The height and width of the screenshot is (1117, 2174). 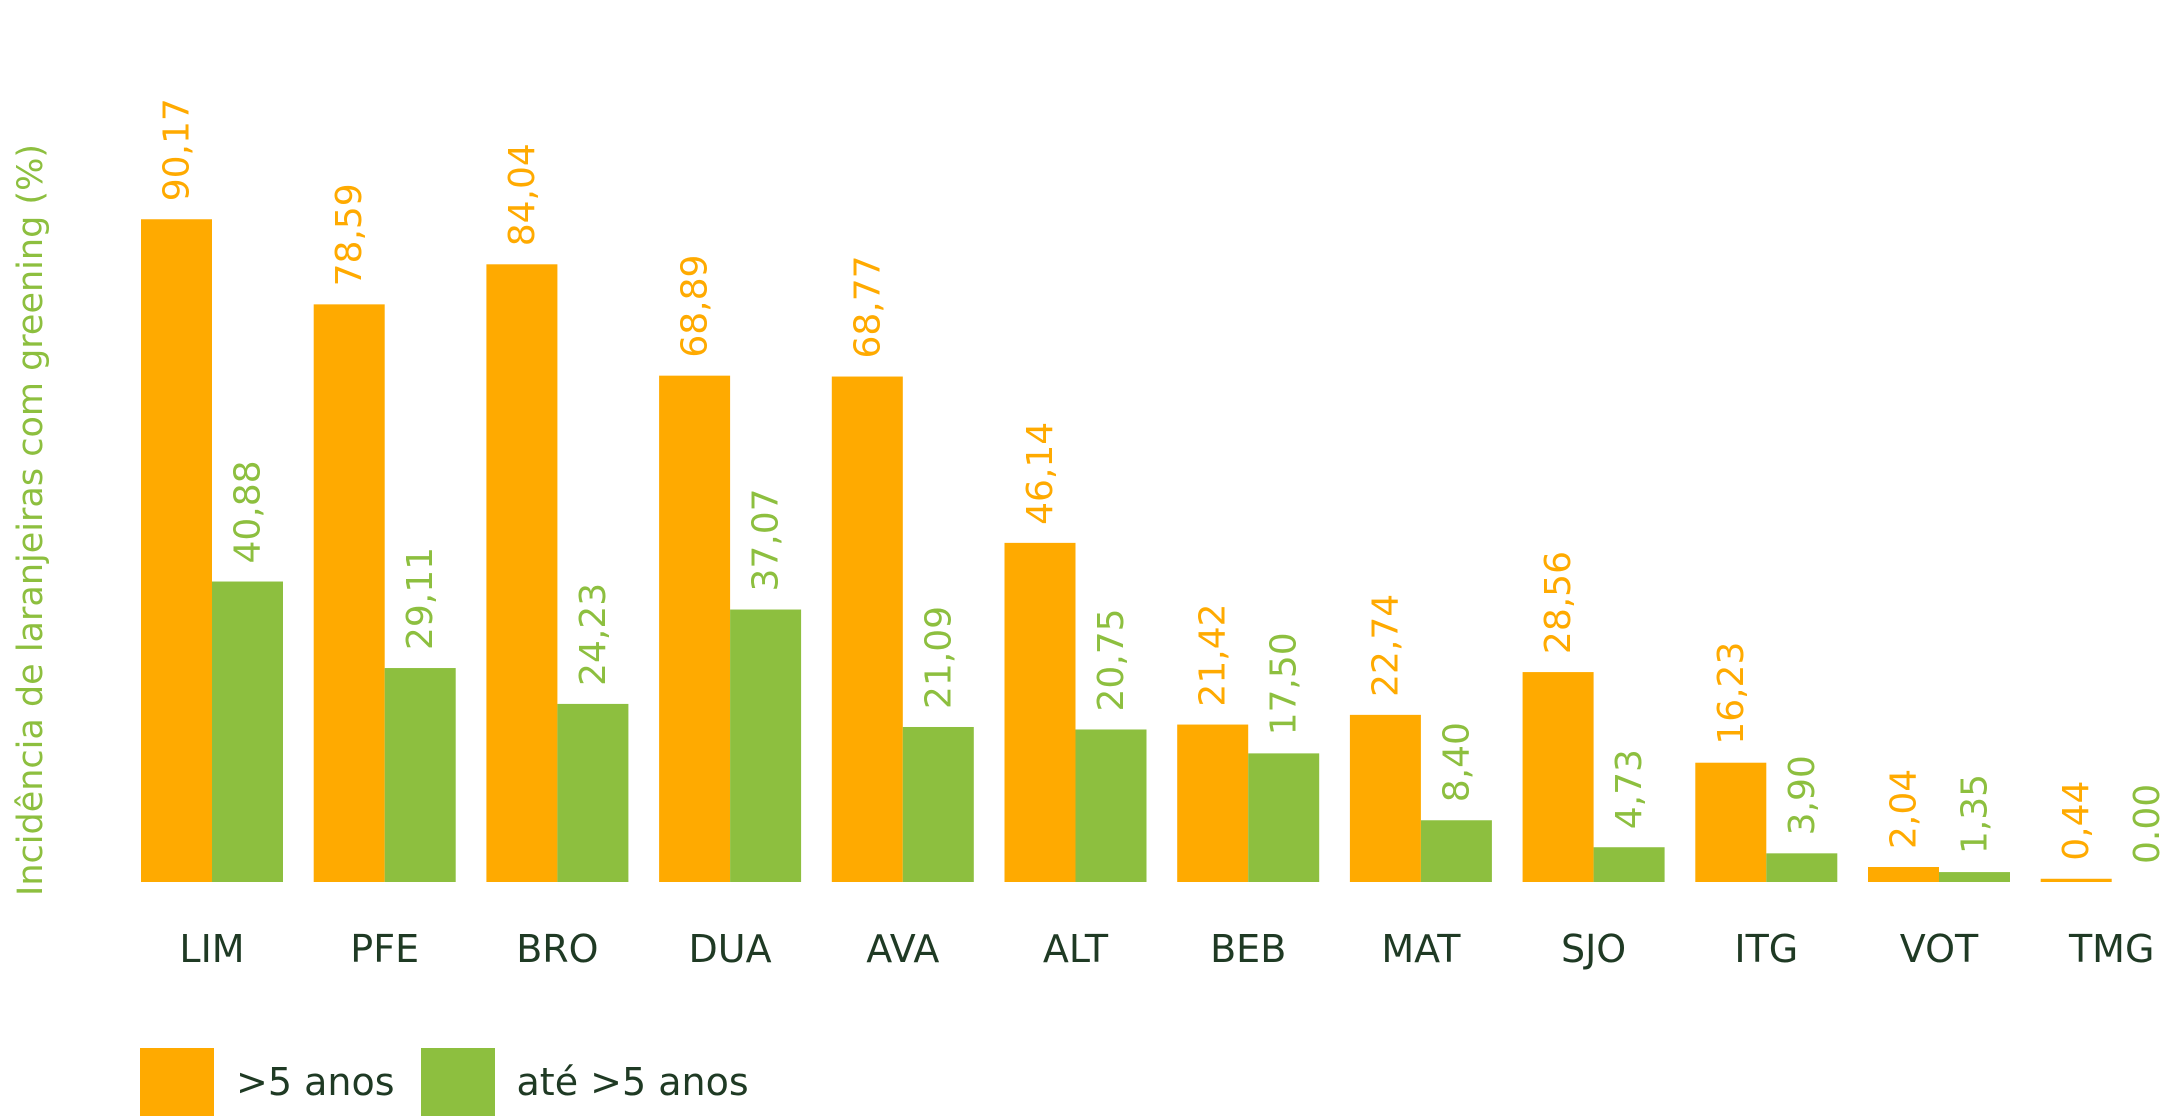 I want to click on category-label-lim: LIM, so click(x=211, y=949).